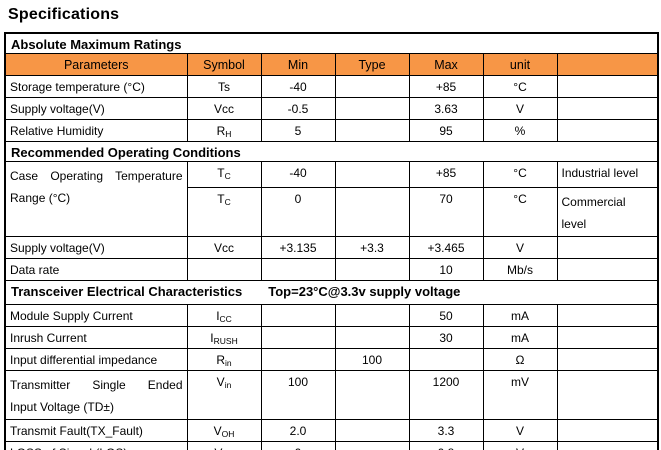 The height and width of the screenshot is (450, 661). Describe the element at coordinates (364, 291) in the screenshot. I see `section-condition-text: Top=23°C@3.3v supply voltage` at that location.